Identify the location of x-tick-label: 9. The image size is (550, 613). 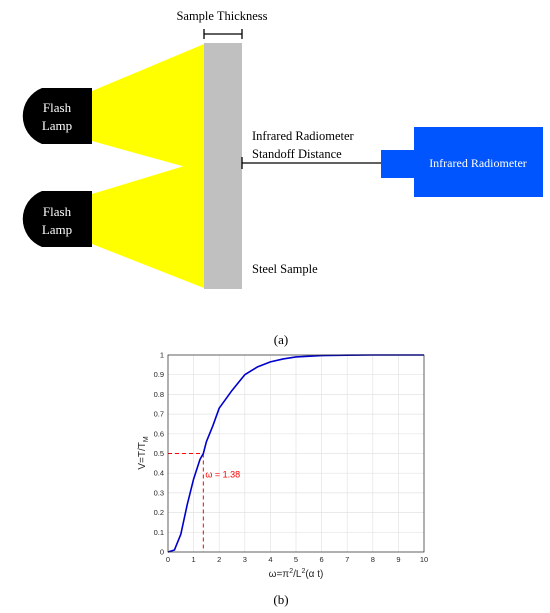
(398, 559).